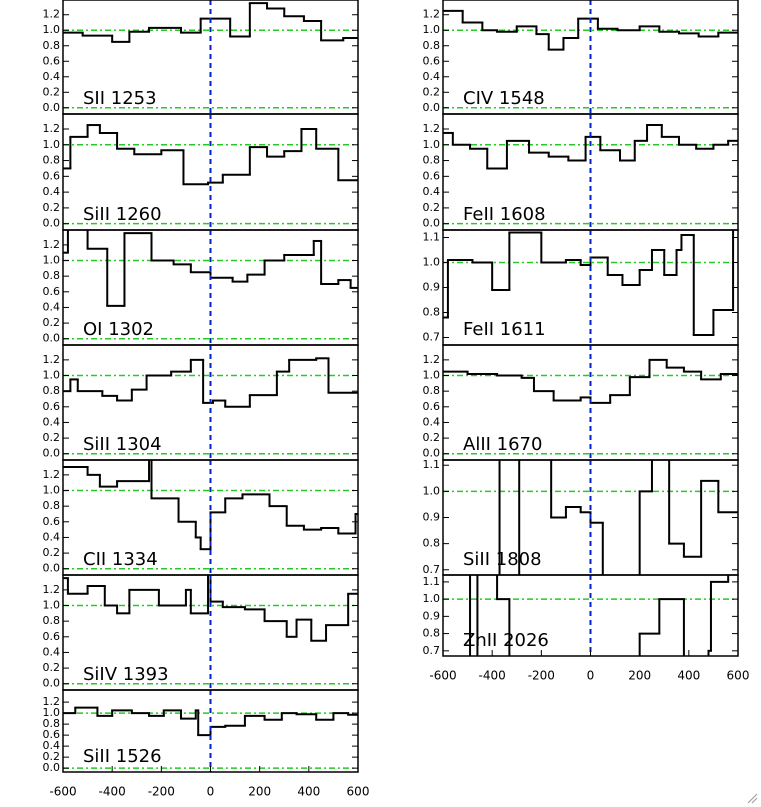  Describe the element at coordinates (504, 98) in the screenshot. I see `panel-label: CIV 1548` at that location.